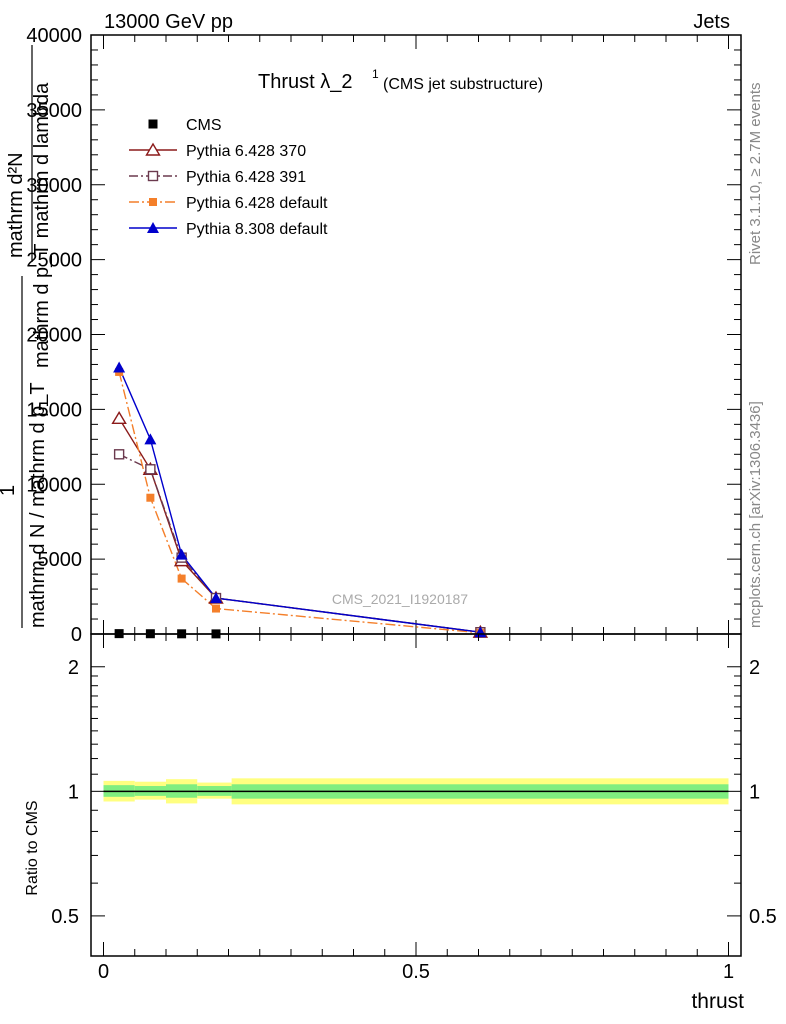 The width and height of the screenshot is (786, 1024). What do you see at coordinates (246, 151) in the screenshot?
I see `legend-label: Pythia 6.428 370` at bounding box center [246, 151].